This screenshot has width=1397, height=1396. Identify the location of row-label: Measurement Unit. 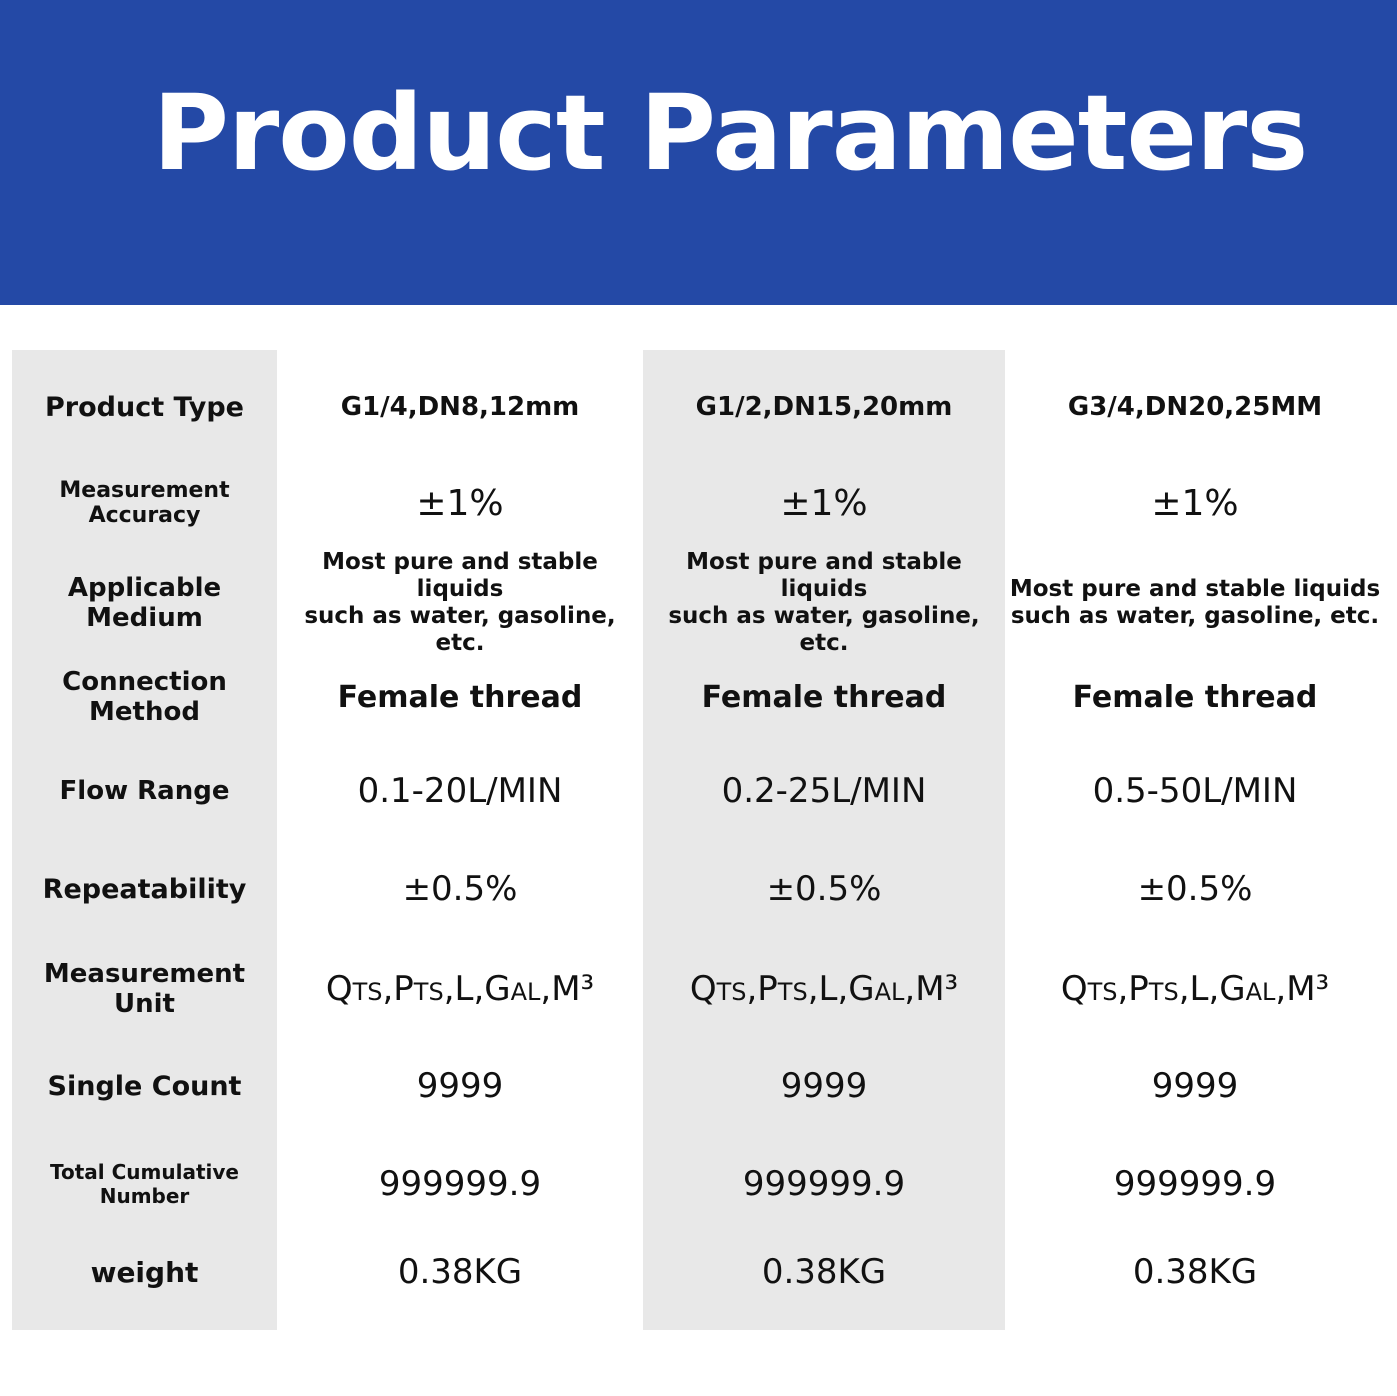
(144, 989).